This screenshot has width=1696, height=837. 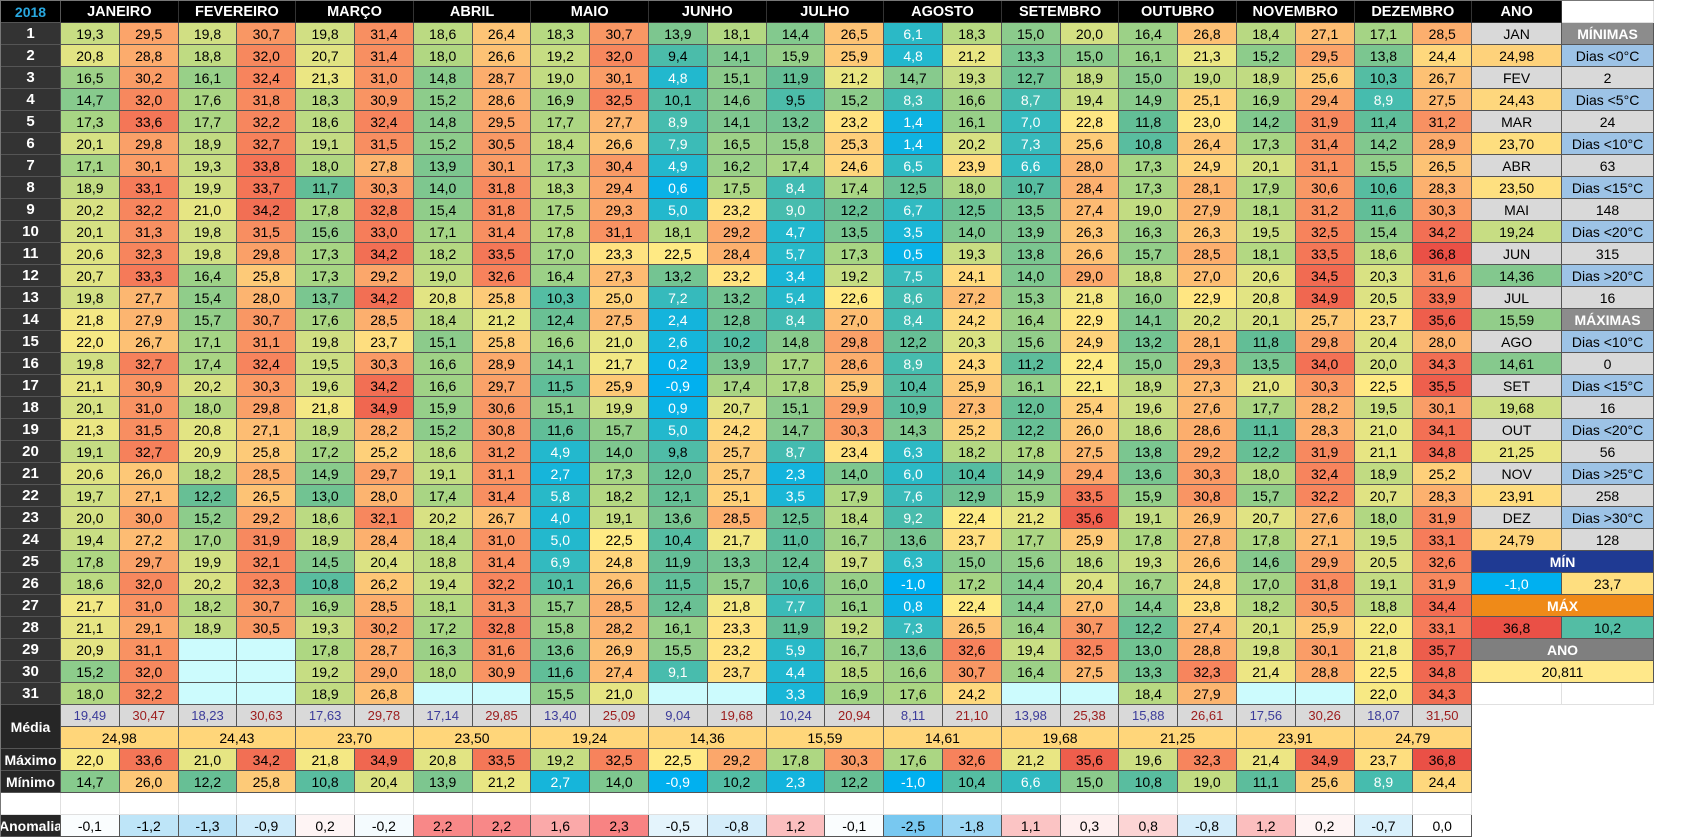 I want to click on min-temp-cell: 18,3, so click(x=325, y=100).